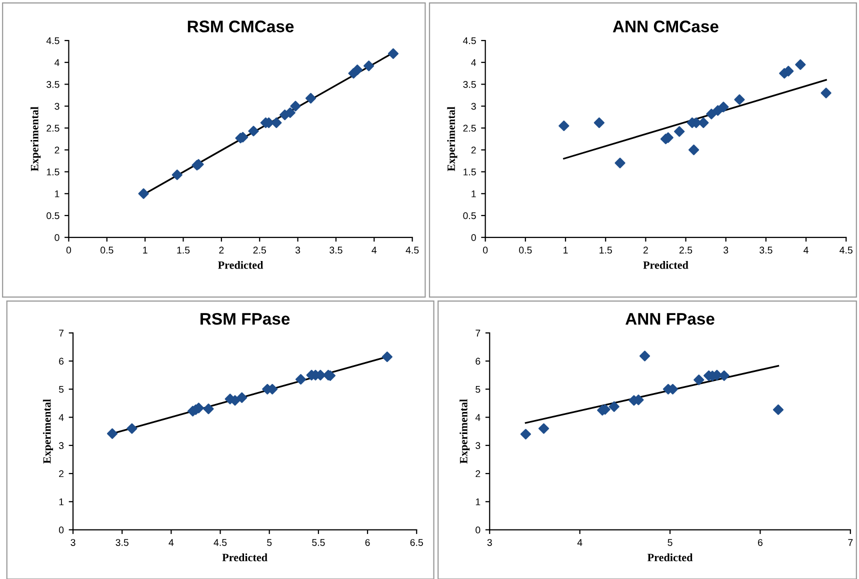  What do you see at coordinates (850, 542) in the screenshot?
I see `x-tick-label: 7` at bounding box center [850, 542].